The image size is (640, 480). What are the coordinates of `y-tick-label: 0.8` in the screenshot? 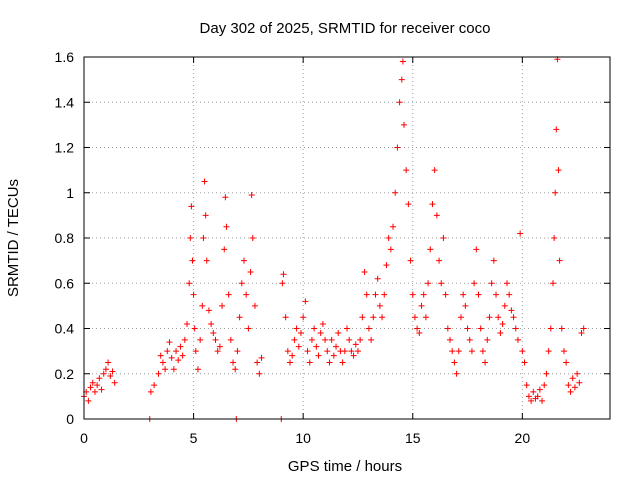 It's located at (65, 238).